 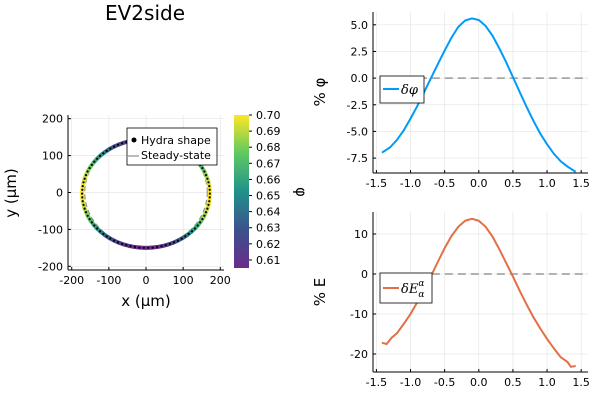 What do you see at coordinates (444, 382) in the screenshot?
I see `strain-x-tick-label: -0.5` at bounding box center [444, 382].